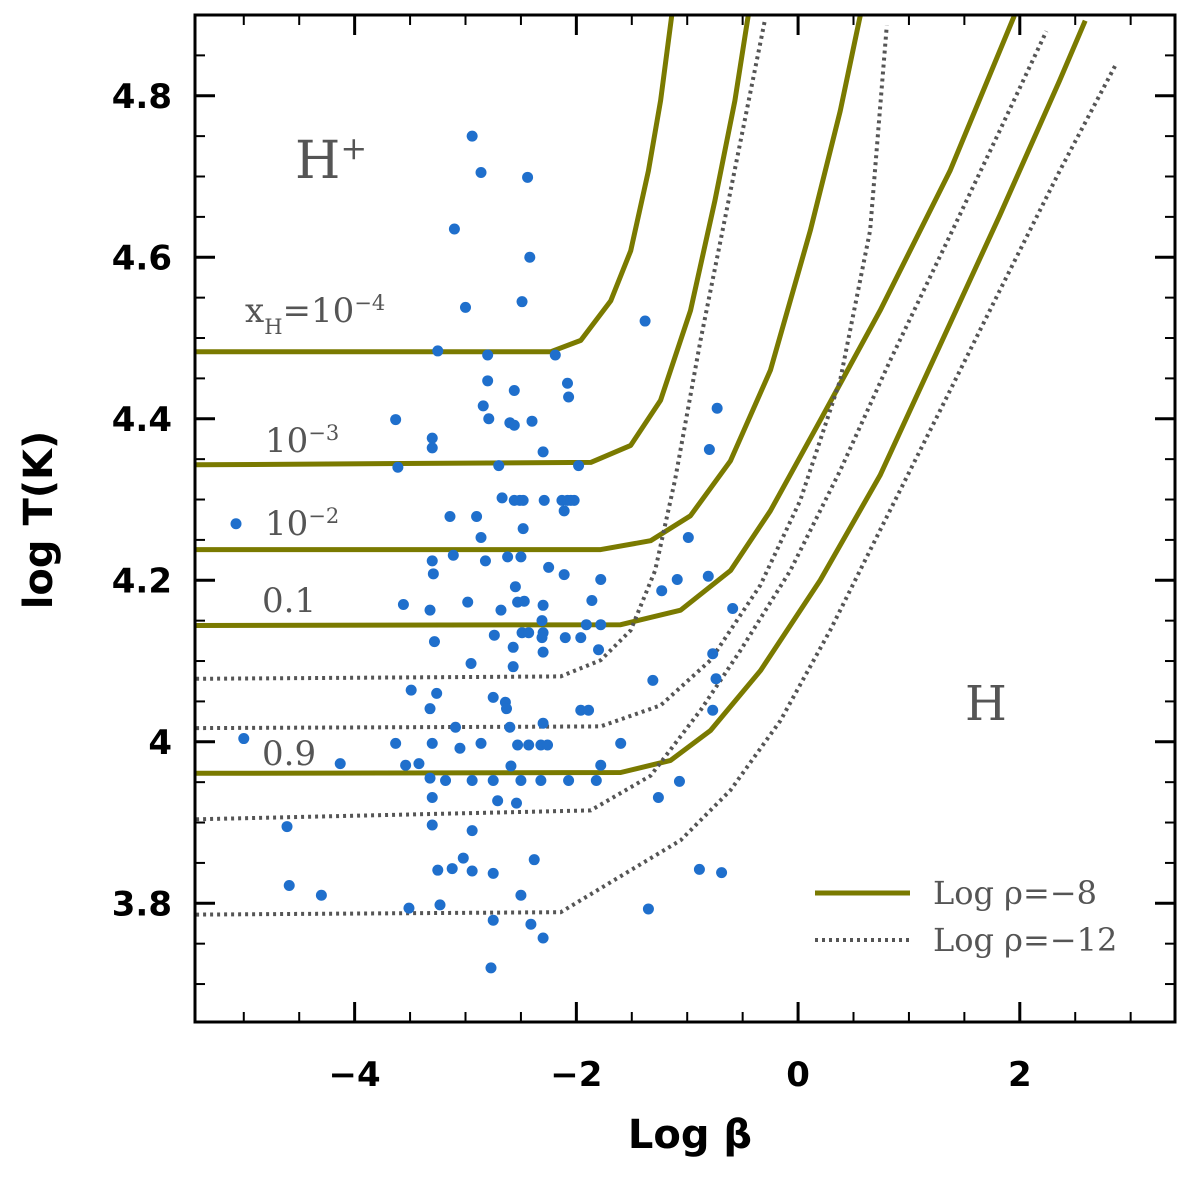 This screenshot has width=1200, height=1177. I want to click on annotation-part: 10, so click(286, 524).